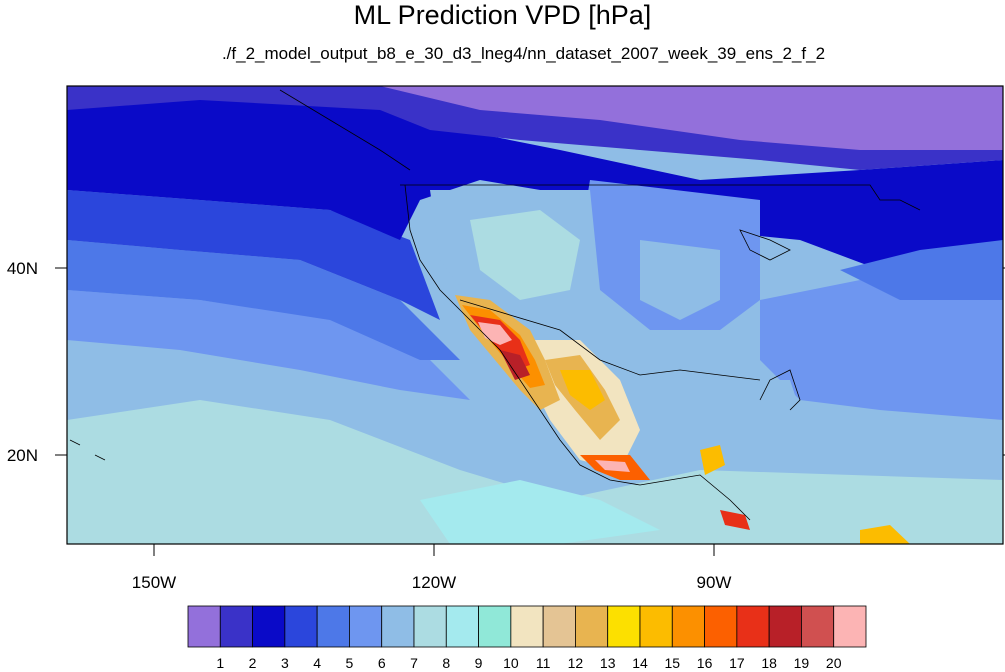  I want to click on colorbar-label: 10, so click(511, 663).